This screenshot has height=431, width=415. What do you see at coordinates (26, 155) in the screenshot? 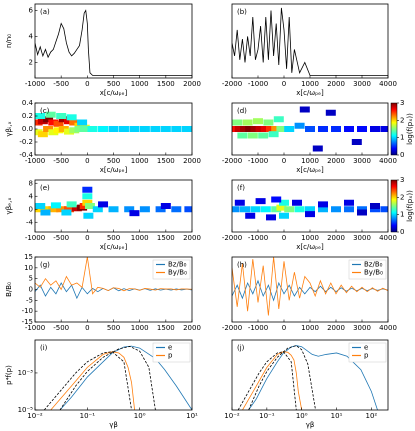
I see `y-tick-label: -0.4` at bounding box center [26, 155].